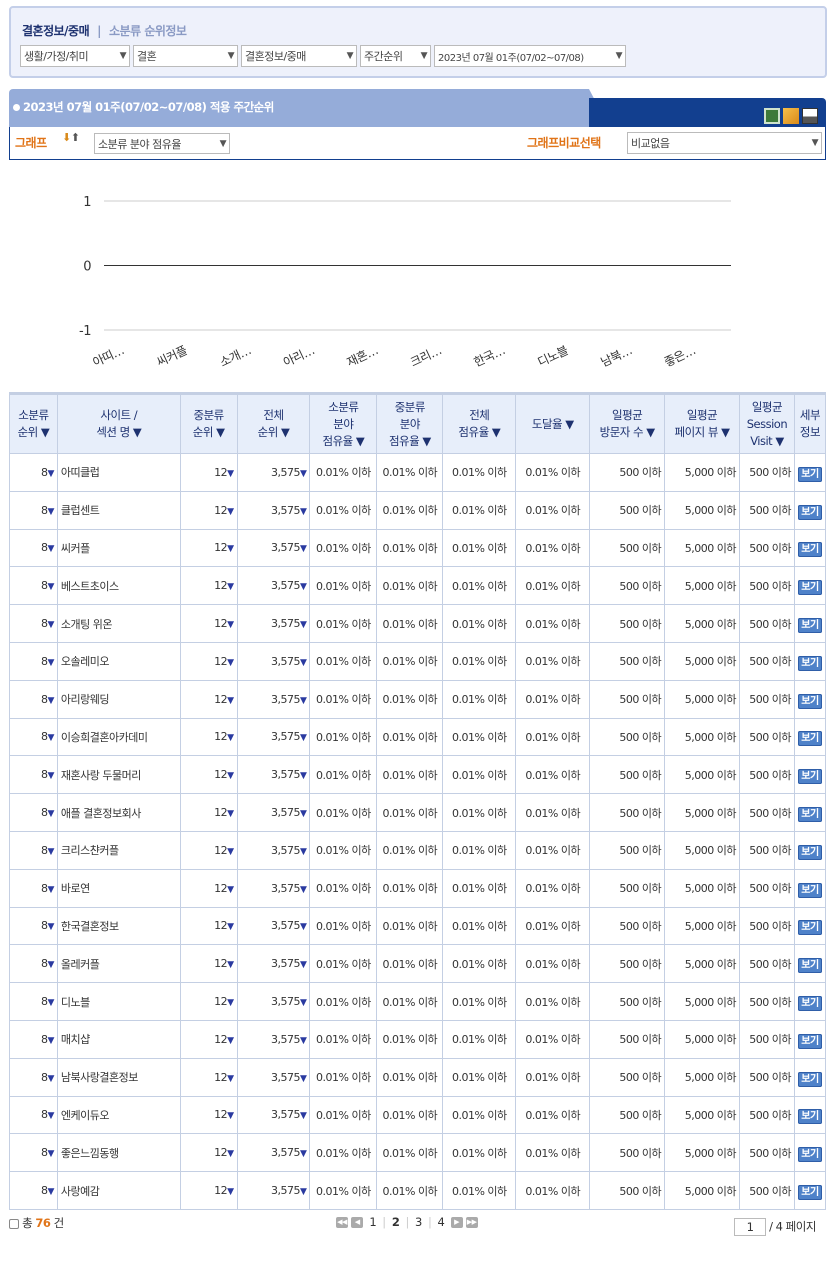 This screenshot has height=1264, width=838. I want to click on page-link: 2, so click(395, 1222).